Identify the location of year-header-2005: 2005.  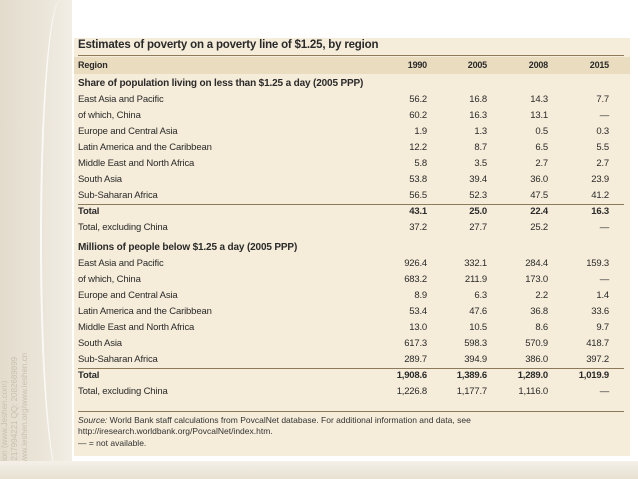
(477, 65).